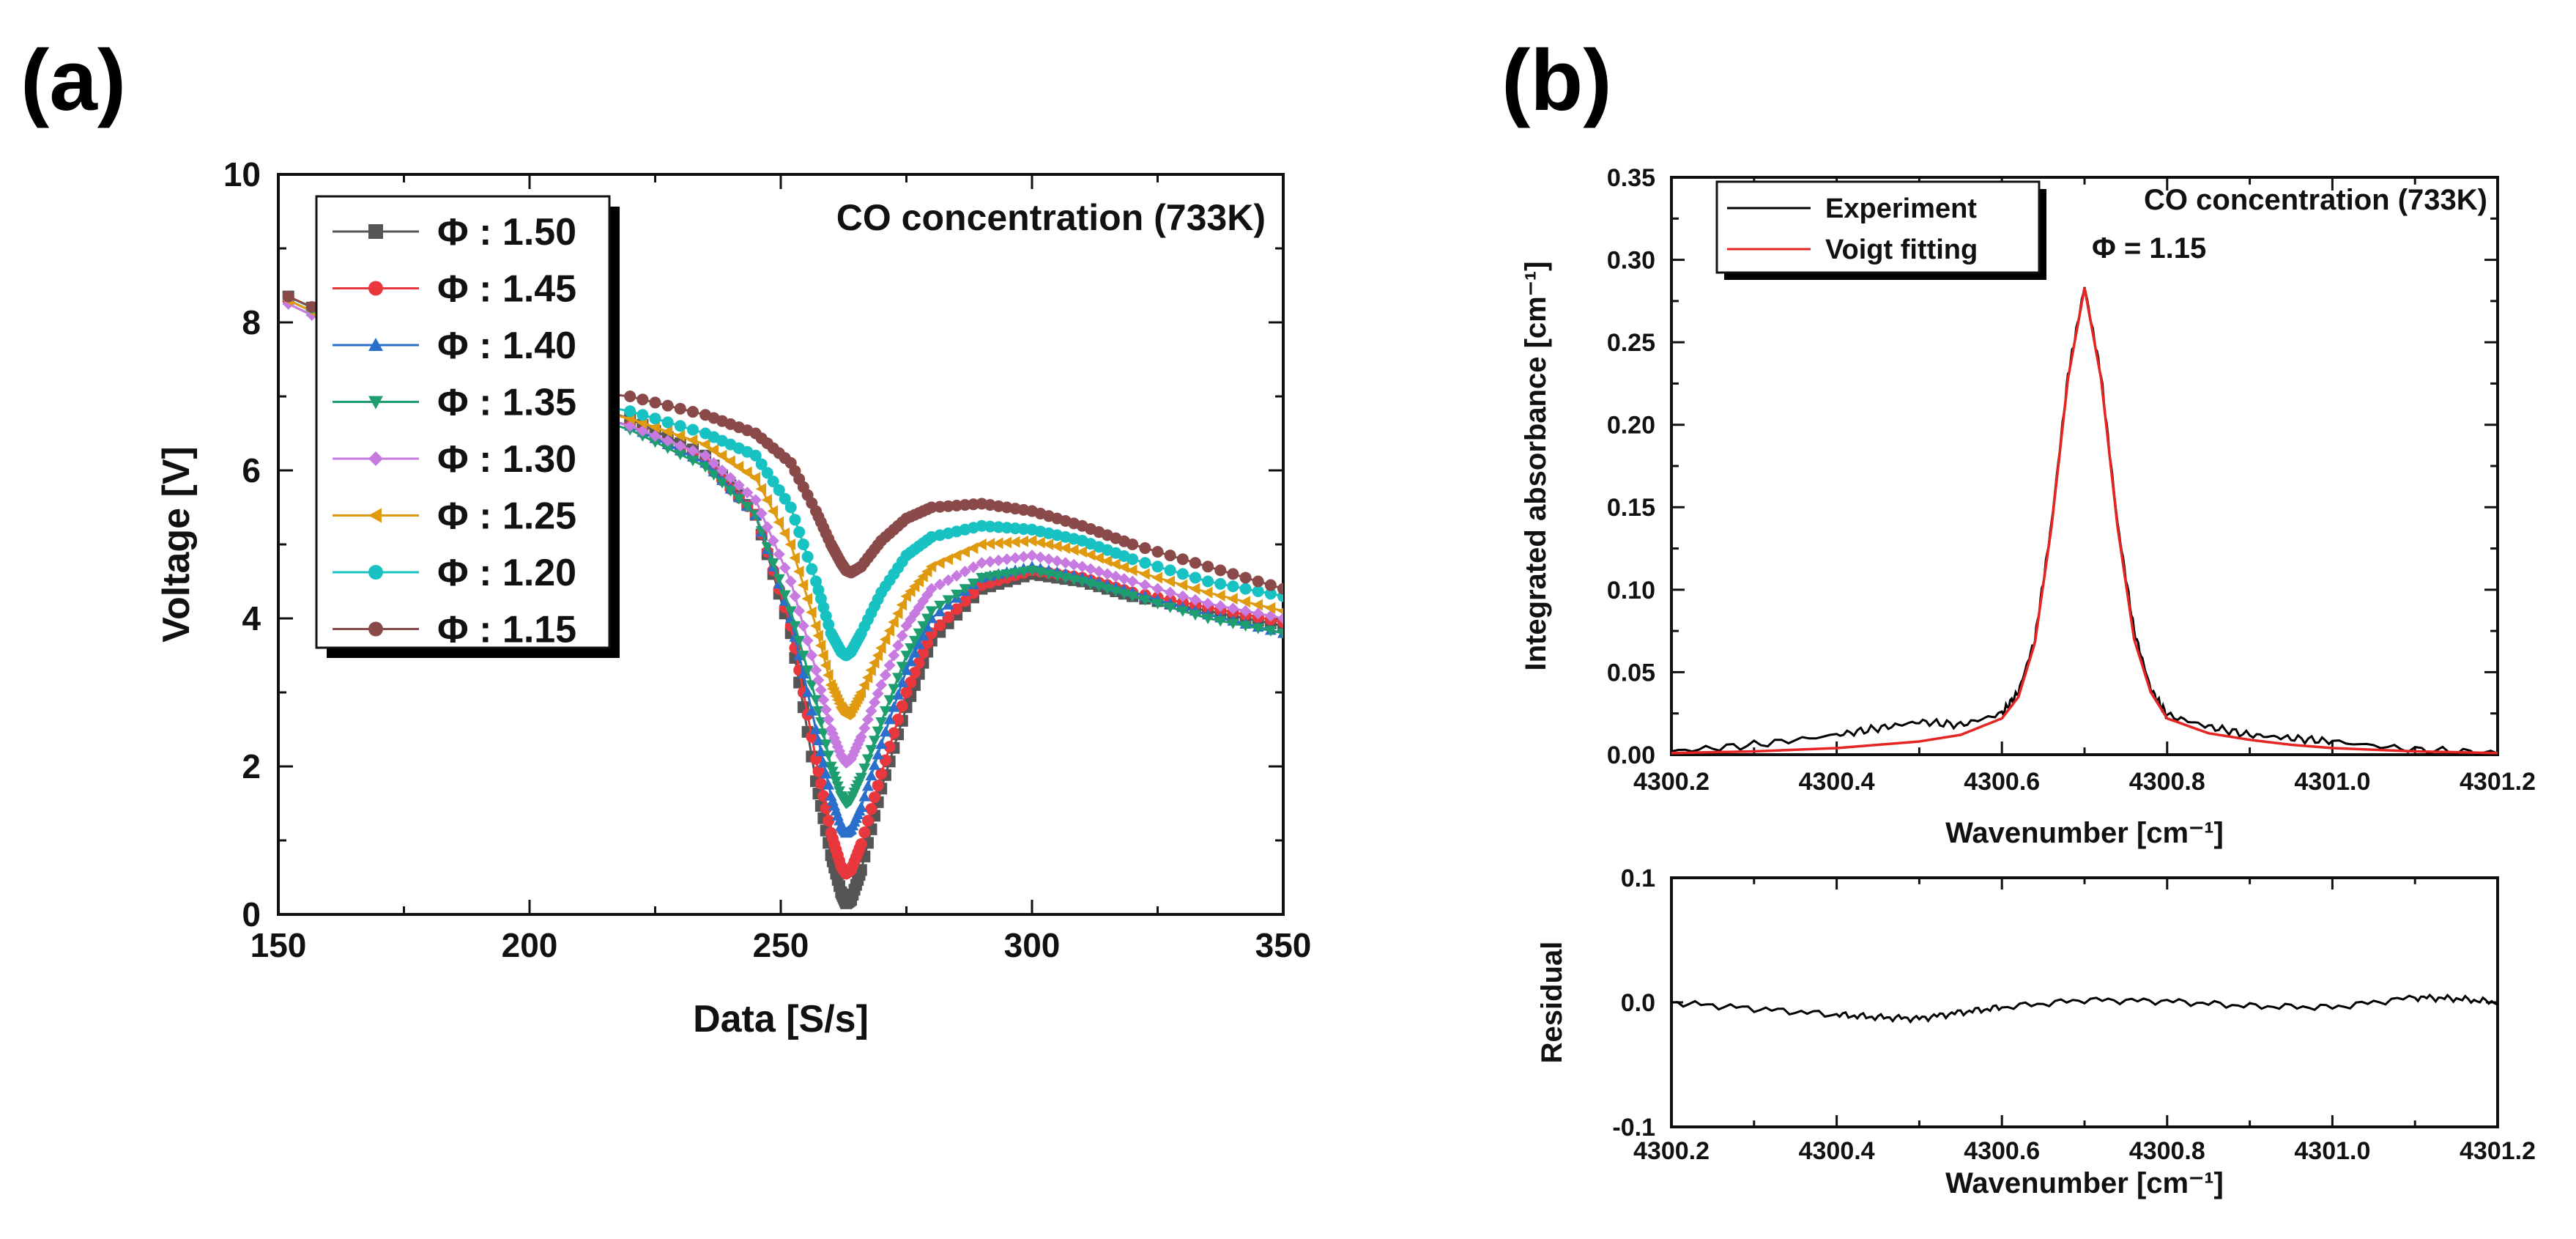 The height and width of the screenshot is (1239, 2576). Describe the element at coordinates (454, 232) in the screenshot. I see `legend-item: Φ : 1.50` at that location.